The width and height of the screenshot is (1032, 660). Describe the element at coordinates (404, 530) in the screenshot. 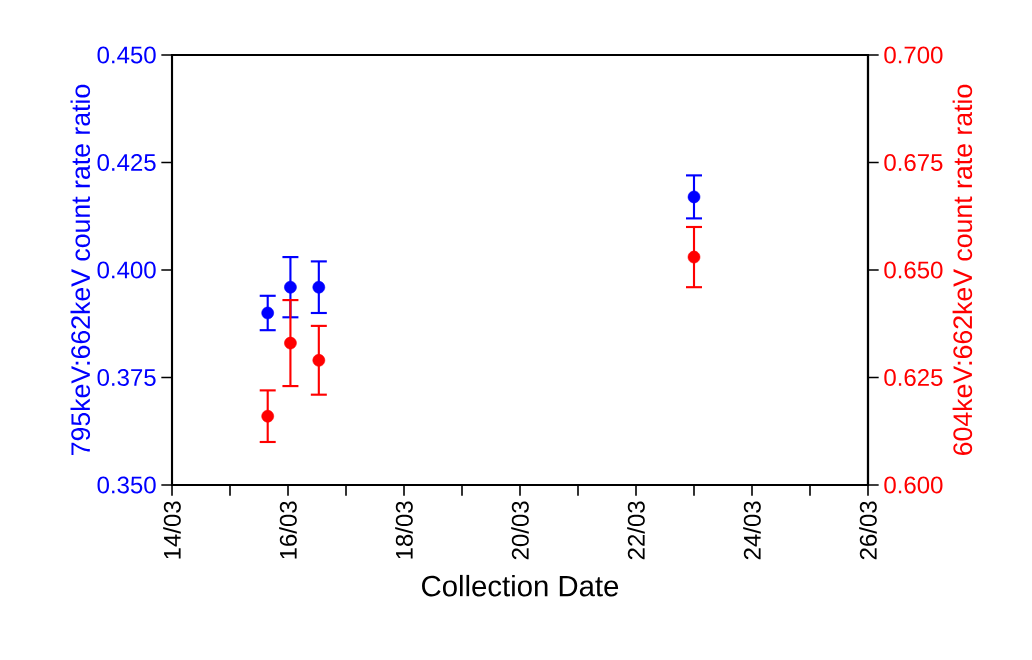

I see `x-tick-label: 18/03` at that location.